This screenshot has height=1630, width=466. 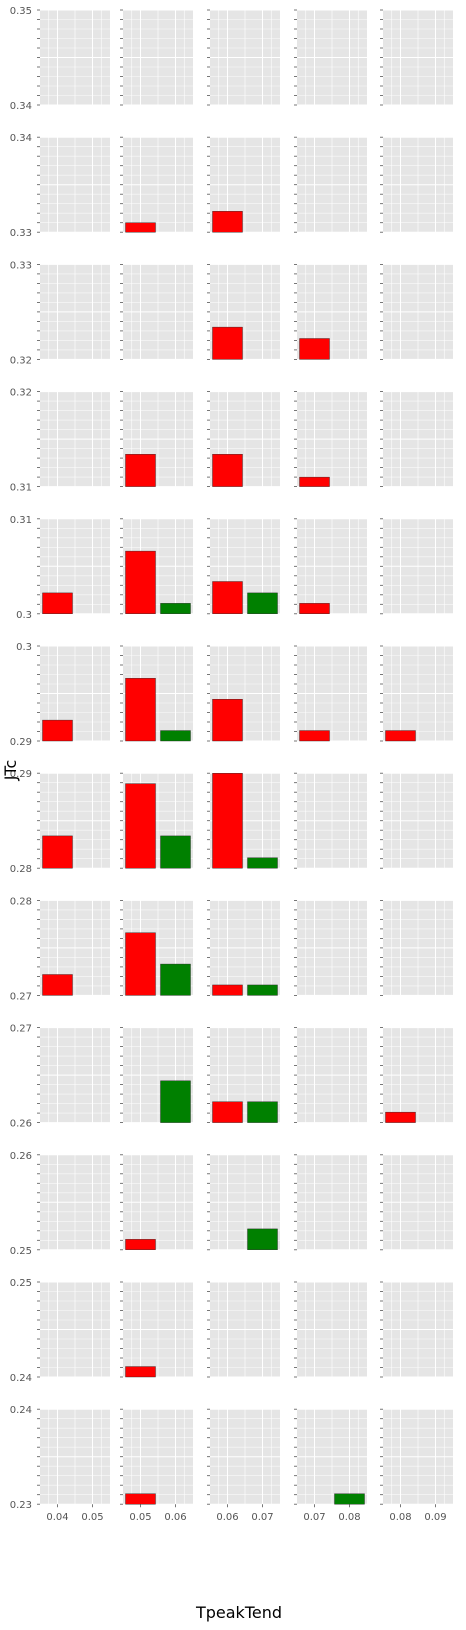 I want to click on panel-r10-c3, so click(x=330, y=1329).